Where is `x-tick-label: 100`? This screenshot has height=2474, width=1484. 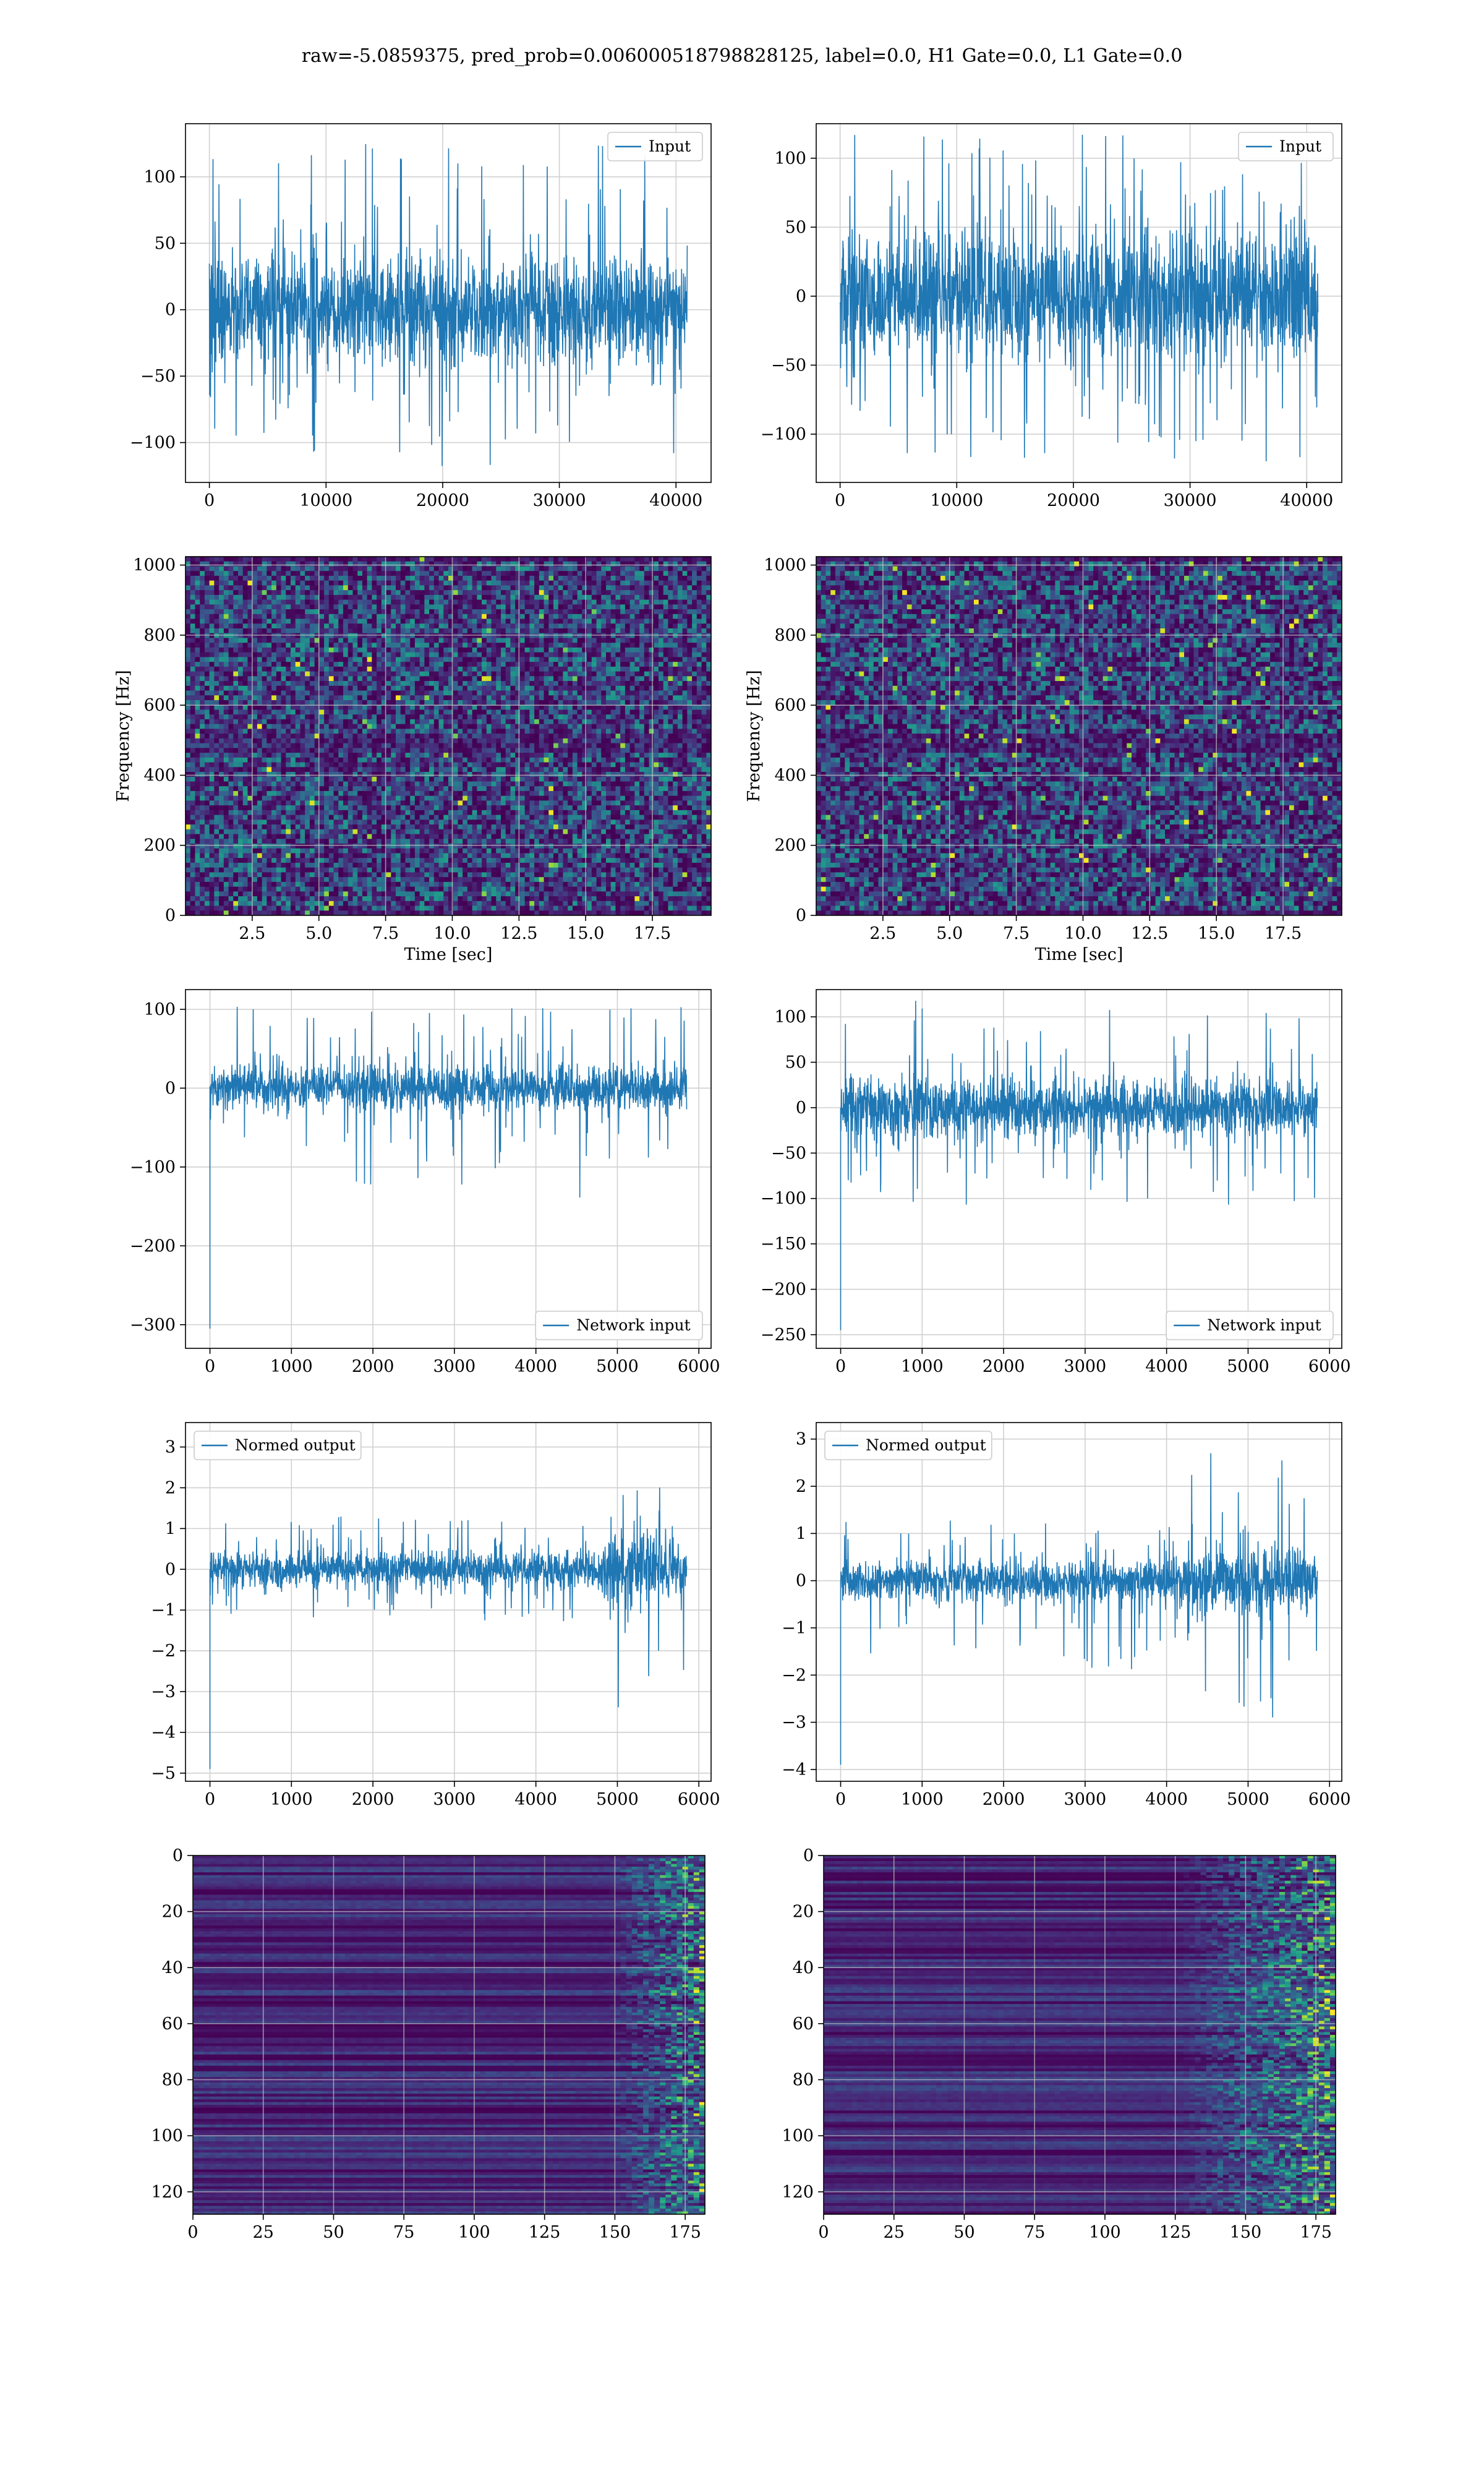
x-tick-label: 100 is located at coordinates (474, 2232).